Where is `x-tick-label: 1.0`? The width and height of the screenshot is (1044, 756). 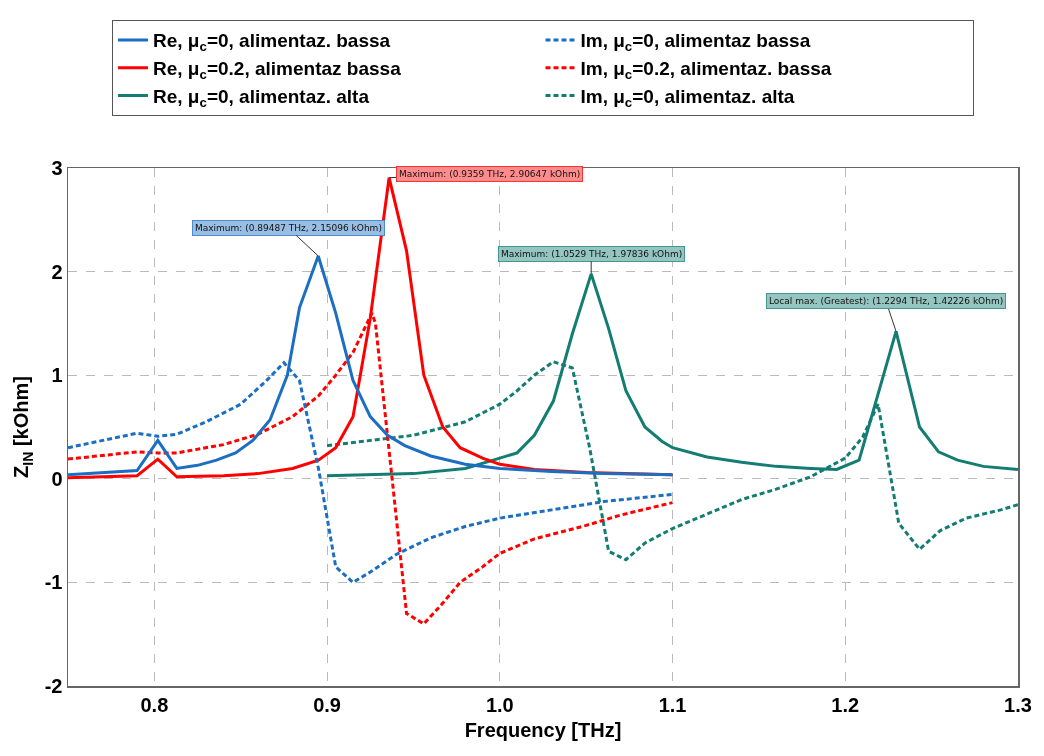 x-tick-label: 1.0 is located at coordinates (499, 704).